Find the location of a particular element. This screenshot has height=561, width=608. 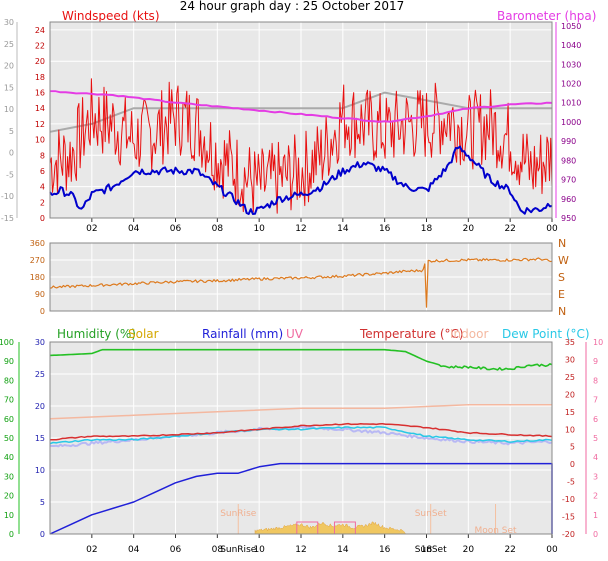

y-tick-humidity: 0 is located at coordinates (11, 534).